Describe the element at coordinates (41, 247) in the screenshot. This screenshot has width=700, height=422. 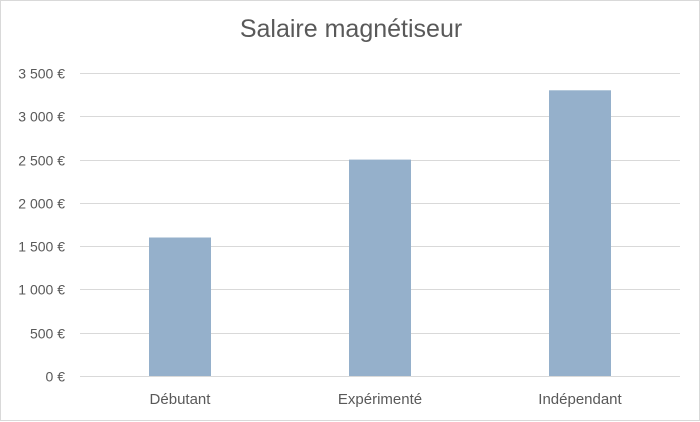
I see `y-tick-label: 1 500 €` at that location.